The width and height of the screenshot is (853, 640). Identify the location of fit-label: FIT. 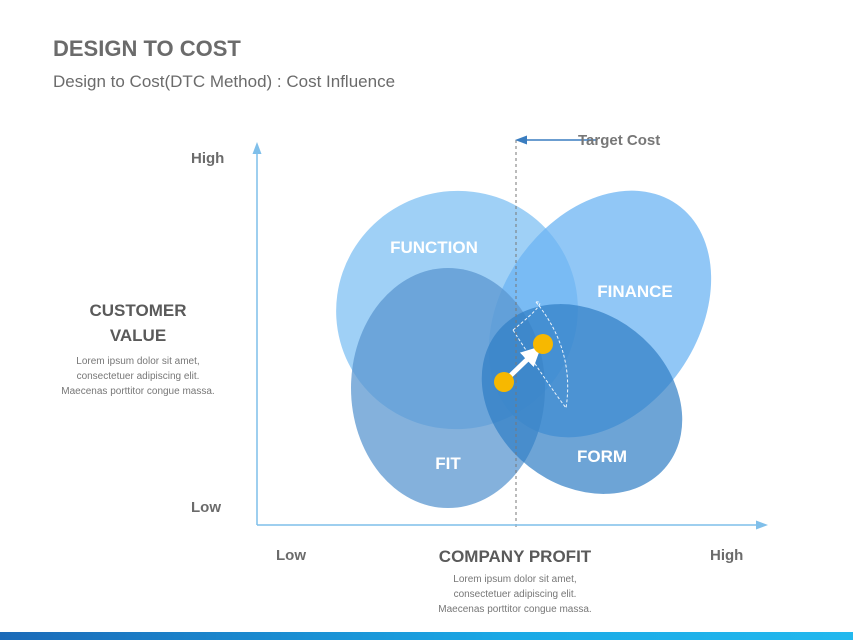
(448, 463).